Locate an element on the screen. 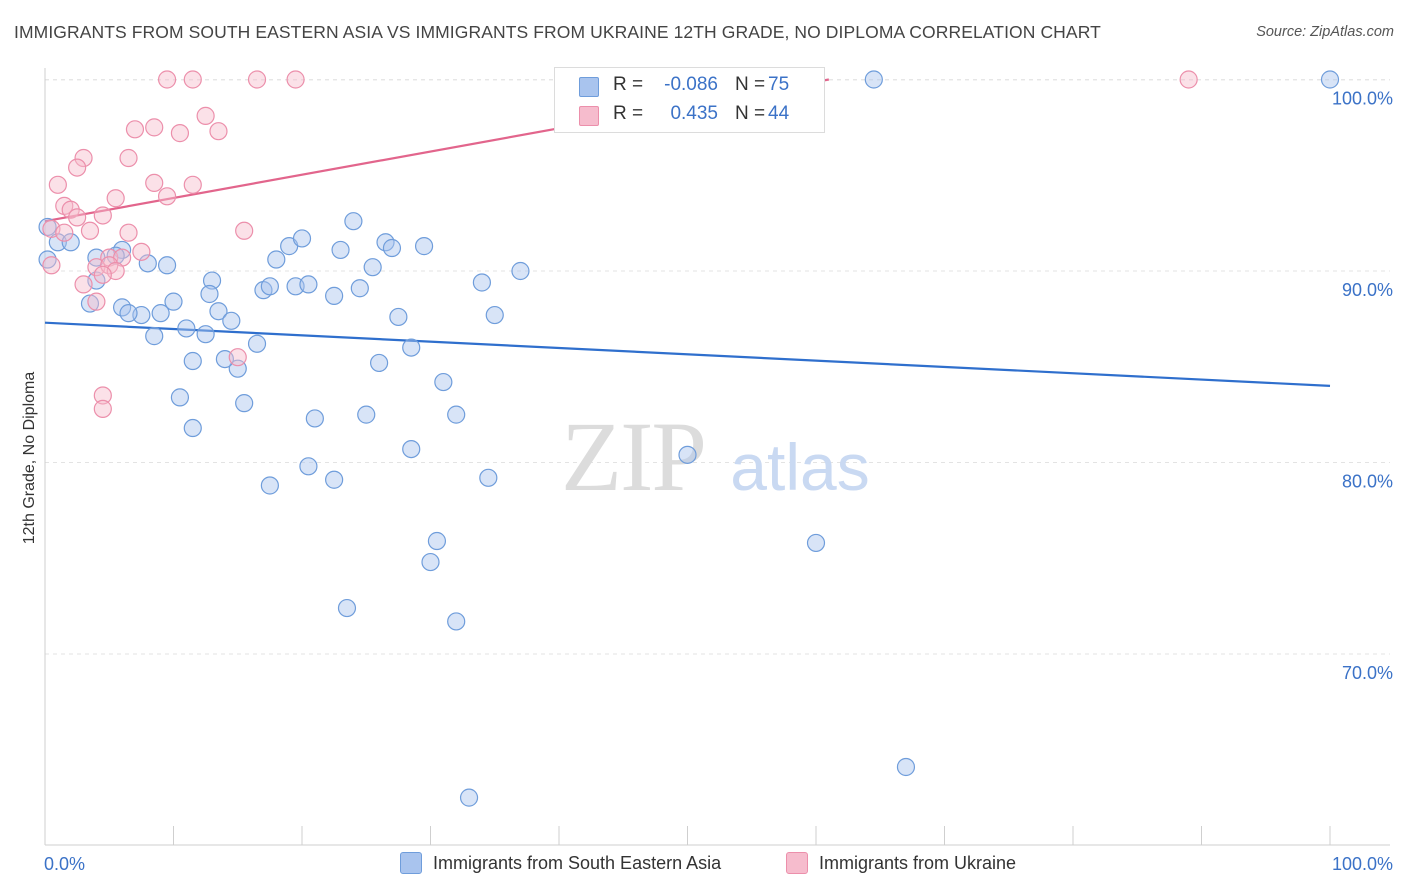  legend-swatch-sea is located at coordinates (589, 87).